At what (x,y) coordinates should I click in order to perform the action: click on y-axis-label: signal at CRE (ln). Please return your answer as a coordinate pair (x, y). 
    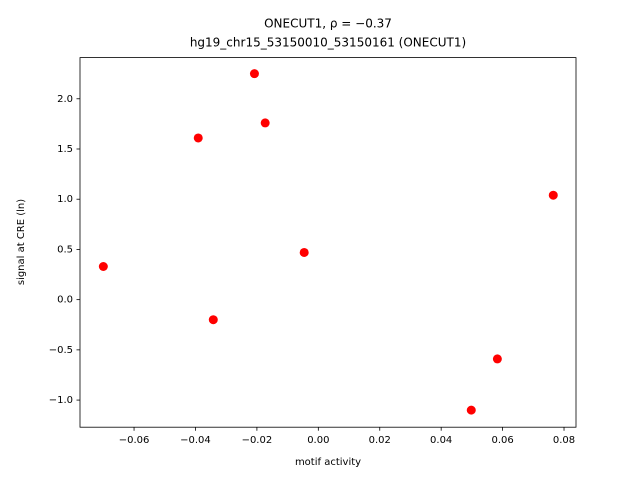
    Looking at the image, I should click on (21, 242).